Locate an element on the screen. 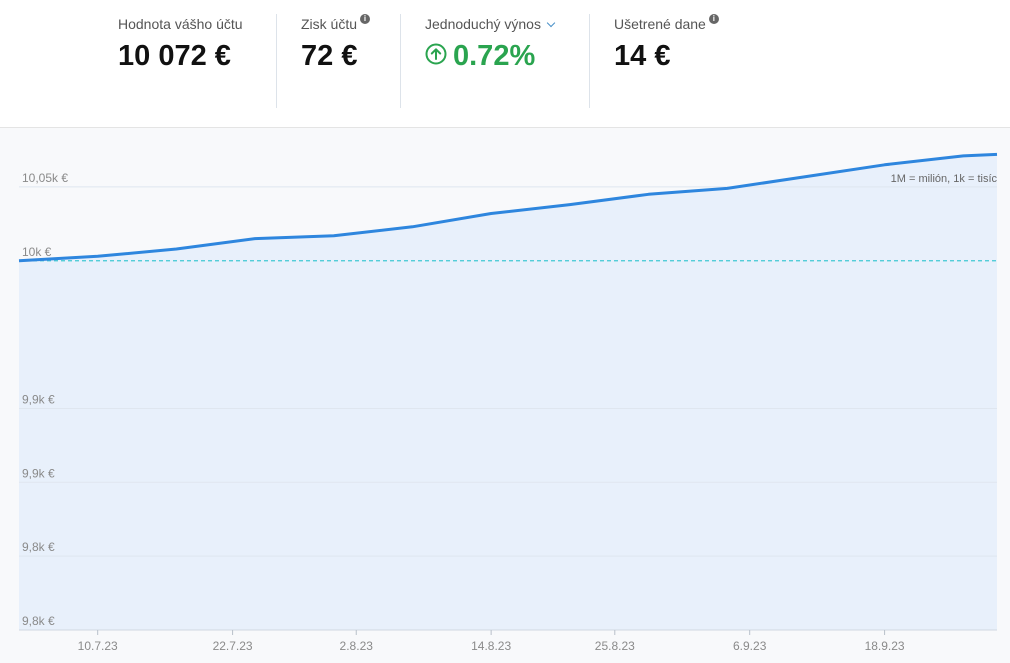 This screenshot has height=663, width=1010. y-tick-label: 10,05k € is located at coordinates (45, 178).